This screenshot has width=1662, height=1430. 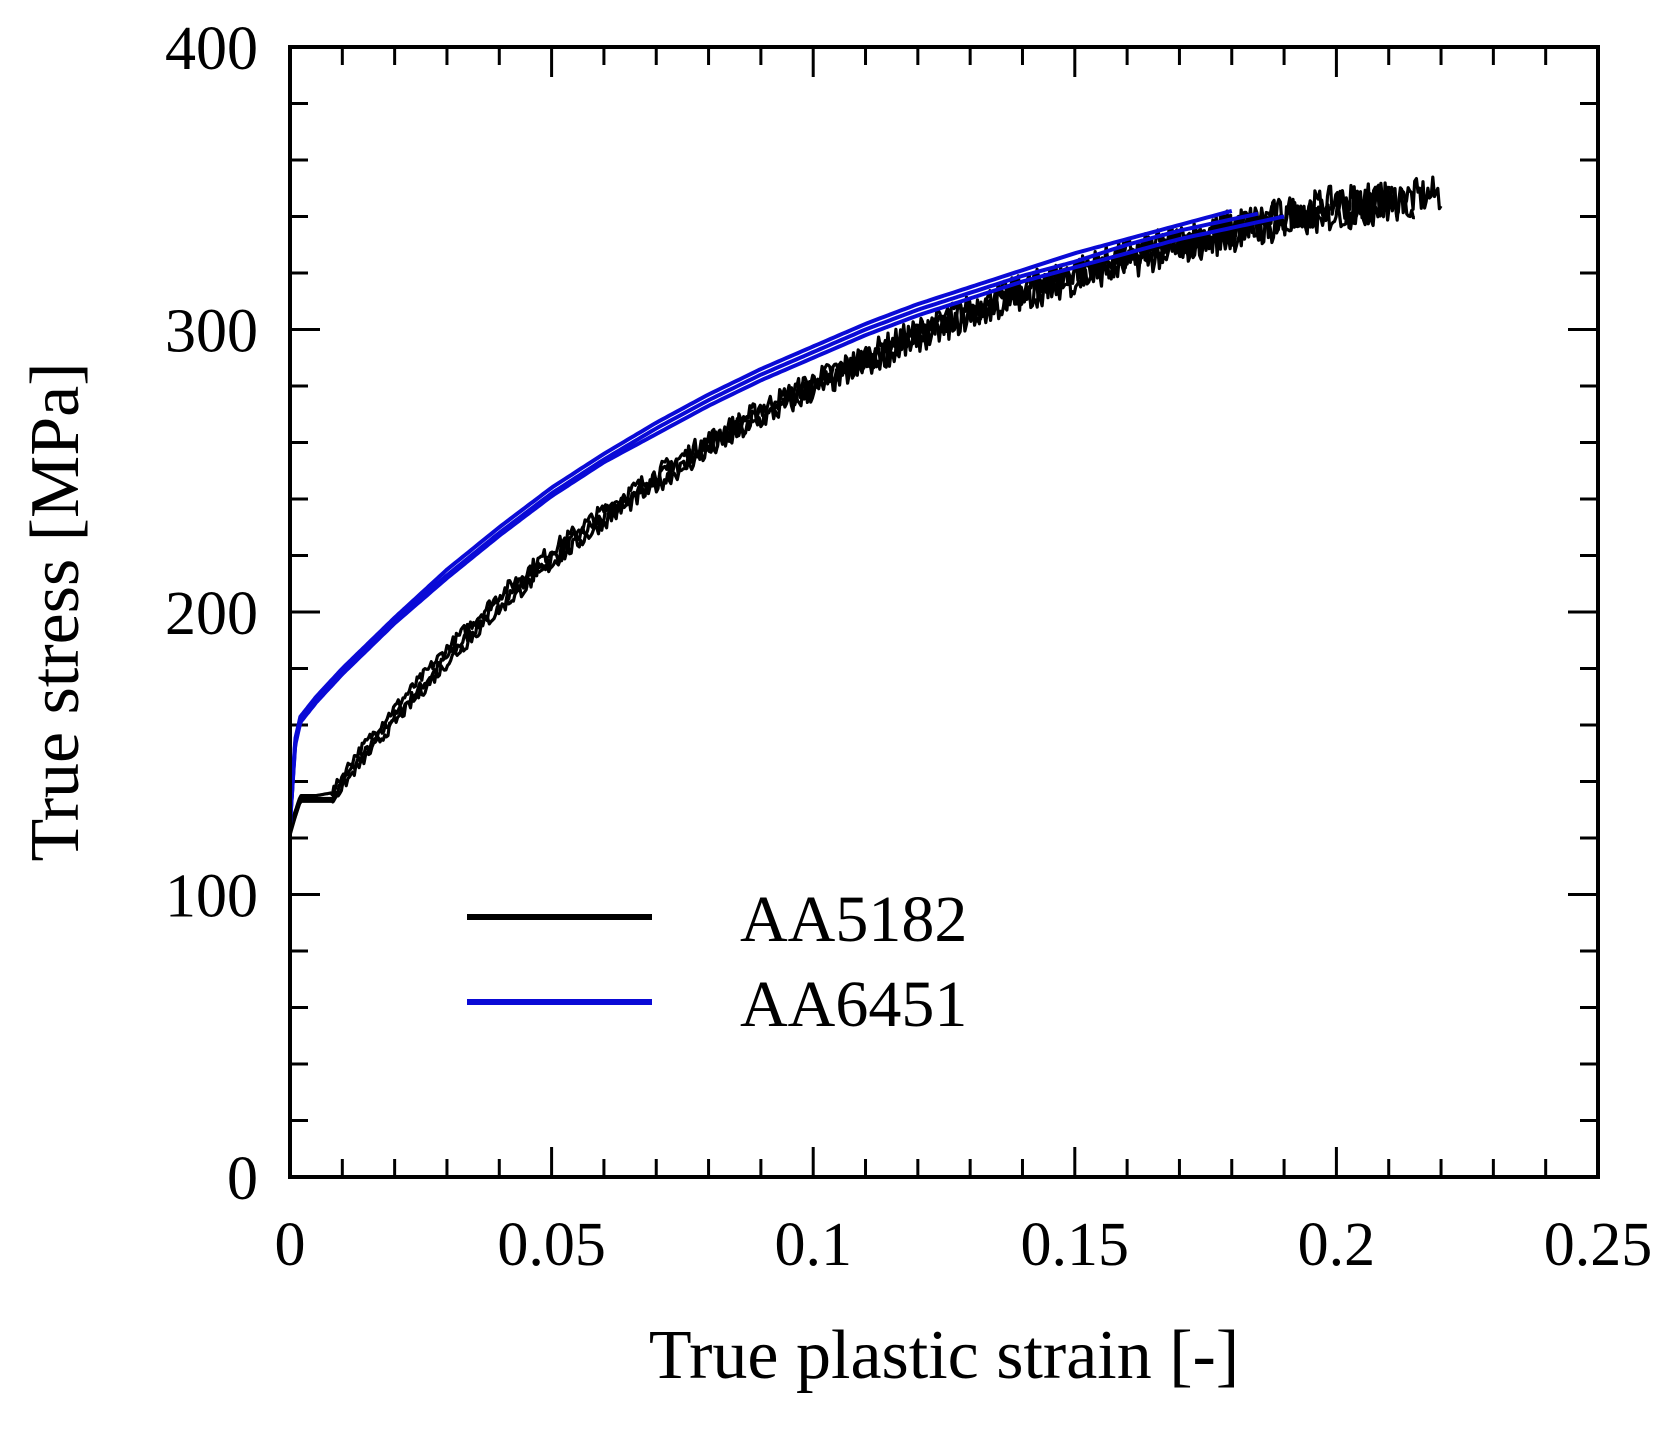 What do you see at coordinates (944, 1355) in the screenshot?
I see `x-axis-title: True plastic strain [-]` at bounding box center [944, 1355].